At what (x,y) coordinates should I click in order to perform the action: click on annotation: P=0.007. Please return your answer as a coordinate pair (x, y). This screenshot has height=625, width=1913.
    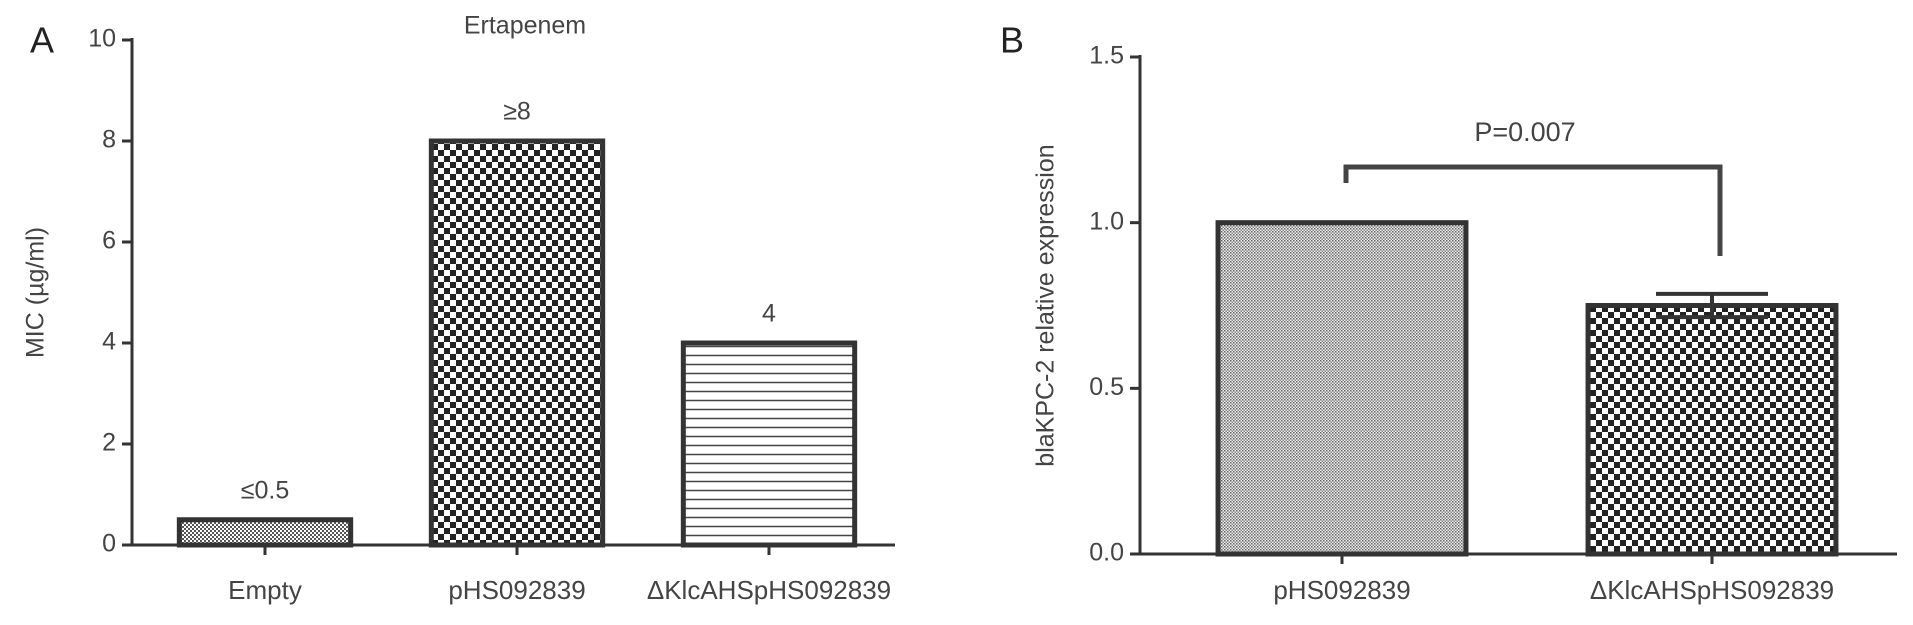
    Looking at the image, I should click on (1524, 132).